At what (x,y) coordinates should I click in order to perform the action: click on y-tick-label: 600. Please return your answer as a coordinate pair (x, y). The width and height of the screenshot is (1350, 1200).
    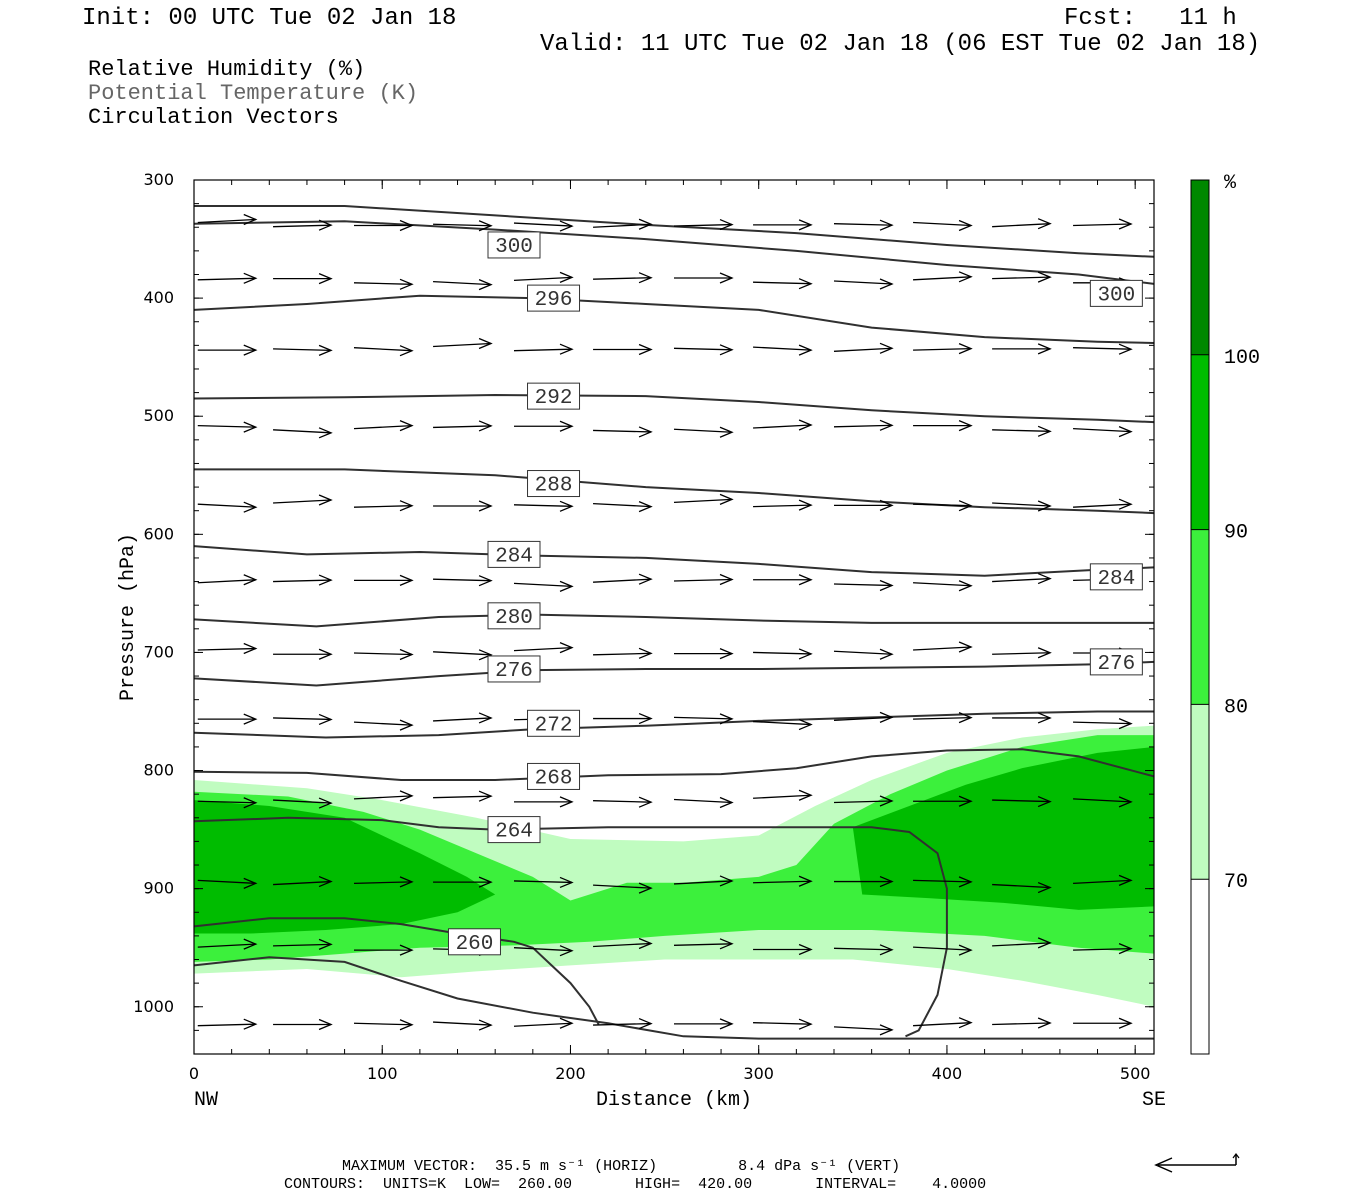
    Looking at the image, I should click on (158, 533).